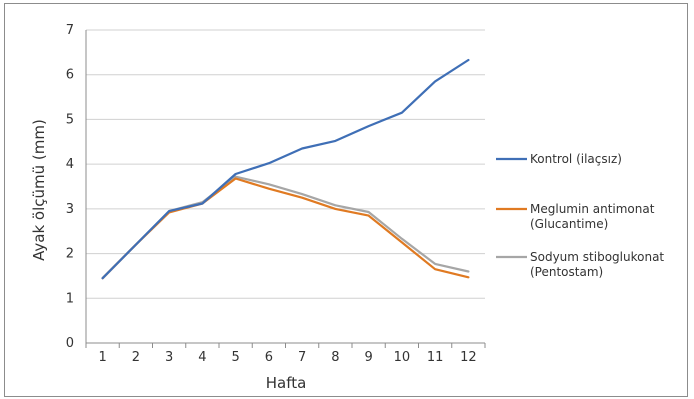 The height and width of the screenshot is (399, 694). Describe the element at coordinates (70, 298) in the screenshot. I see `y-tick-label: 1` at that location.